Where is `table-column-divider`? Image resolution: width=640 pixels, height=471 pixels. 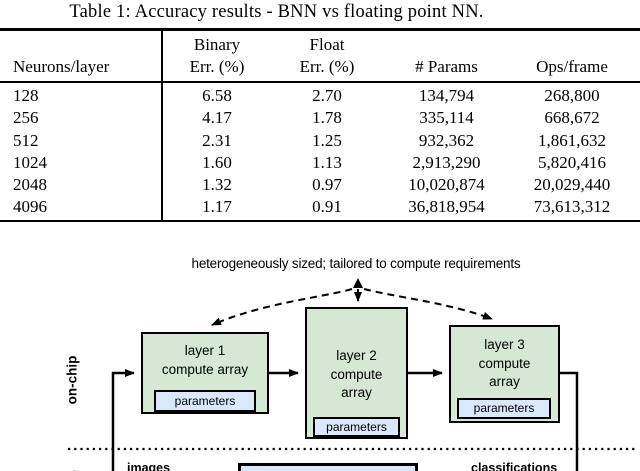 table-column-divider is located at coordinates (162, 125).